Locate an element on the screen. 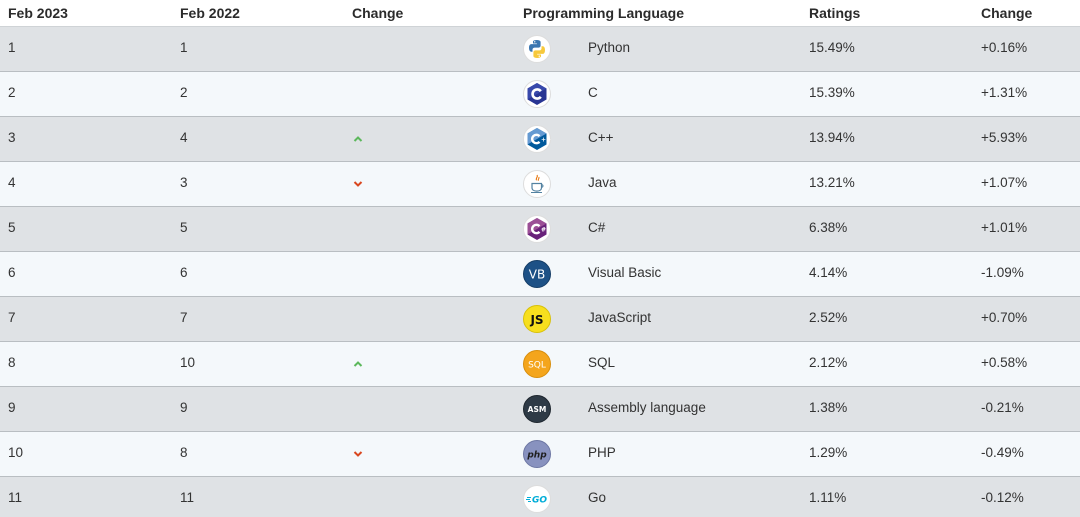 This screenshot has height=517, width=1080. language-name: PHP is located at coordinates (602, 452).